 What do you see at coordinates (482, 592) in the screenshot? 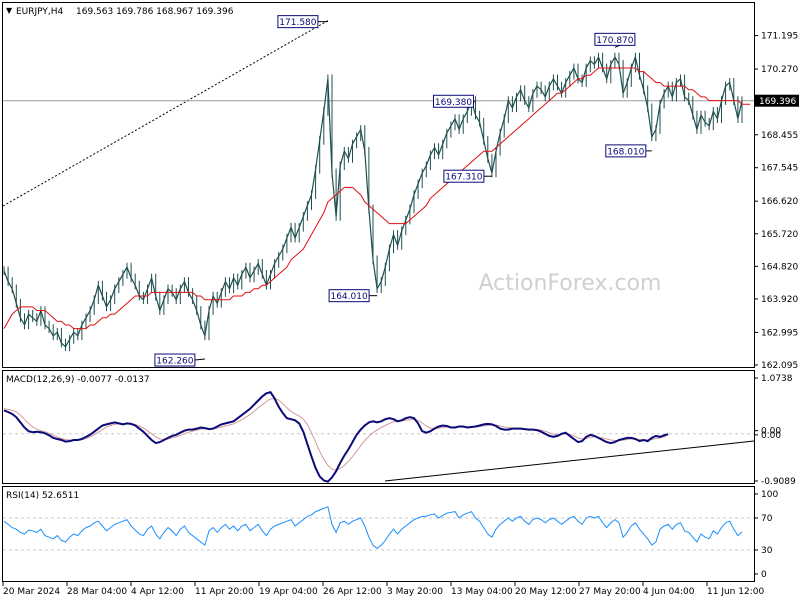
I see `x-tick-label: 13 May 04:00` at bounding box center [482, 592].